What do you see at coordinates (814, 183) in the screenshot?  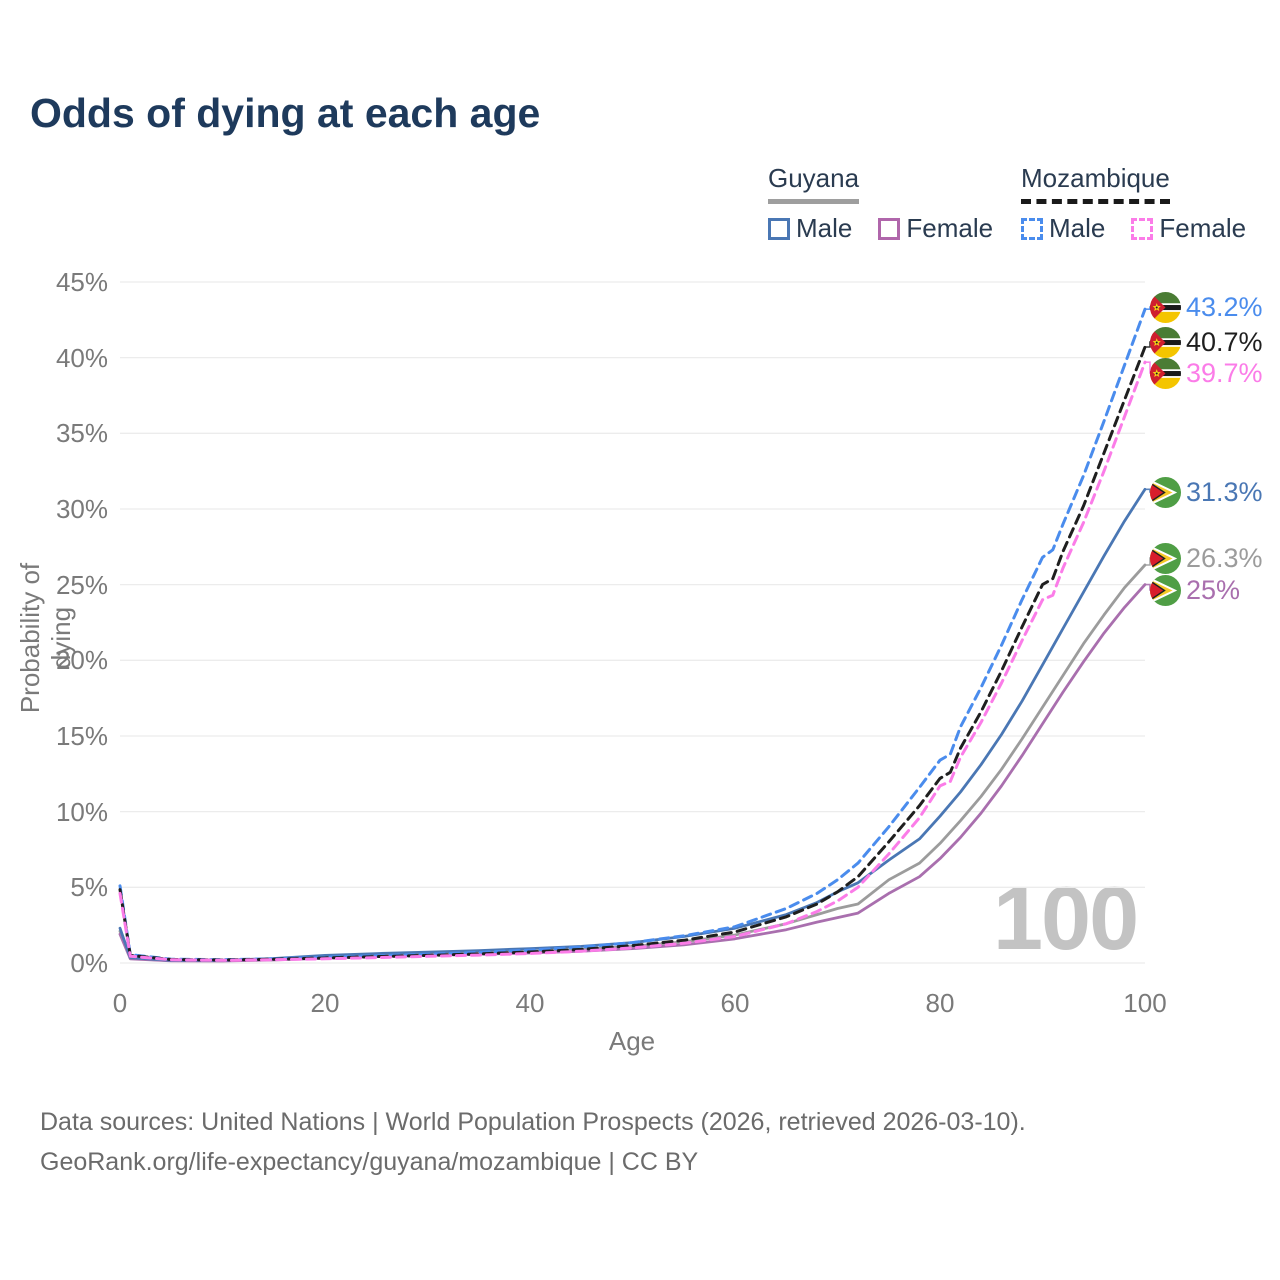 I see `legend-header-guyana: Guyana` at bounding box center [814, 183].